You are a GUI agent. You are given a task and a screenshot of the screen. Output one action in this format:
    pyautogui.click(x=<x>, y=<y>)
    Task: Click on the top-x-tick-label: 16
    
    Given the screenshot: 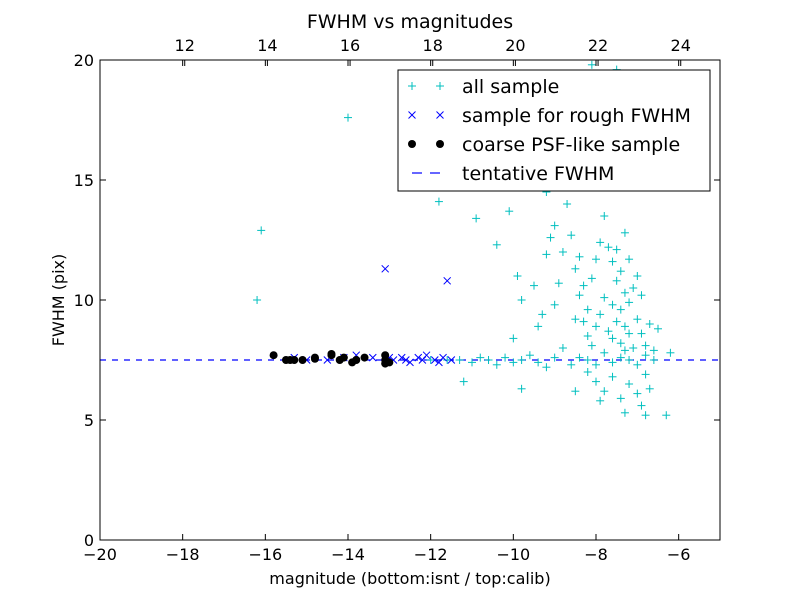 What is the action you would take?
    pyautogui.click(x=350, y=45)
    